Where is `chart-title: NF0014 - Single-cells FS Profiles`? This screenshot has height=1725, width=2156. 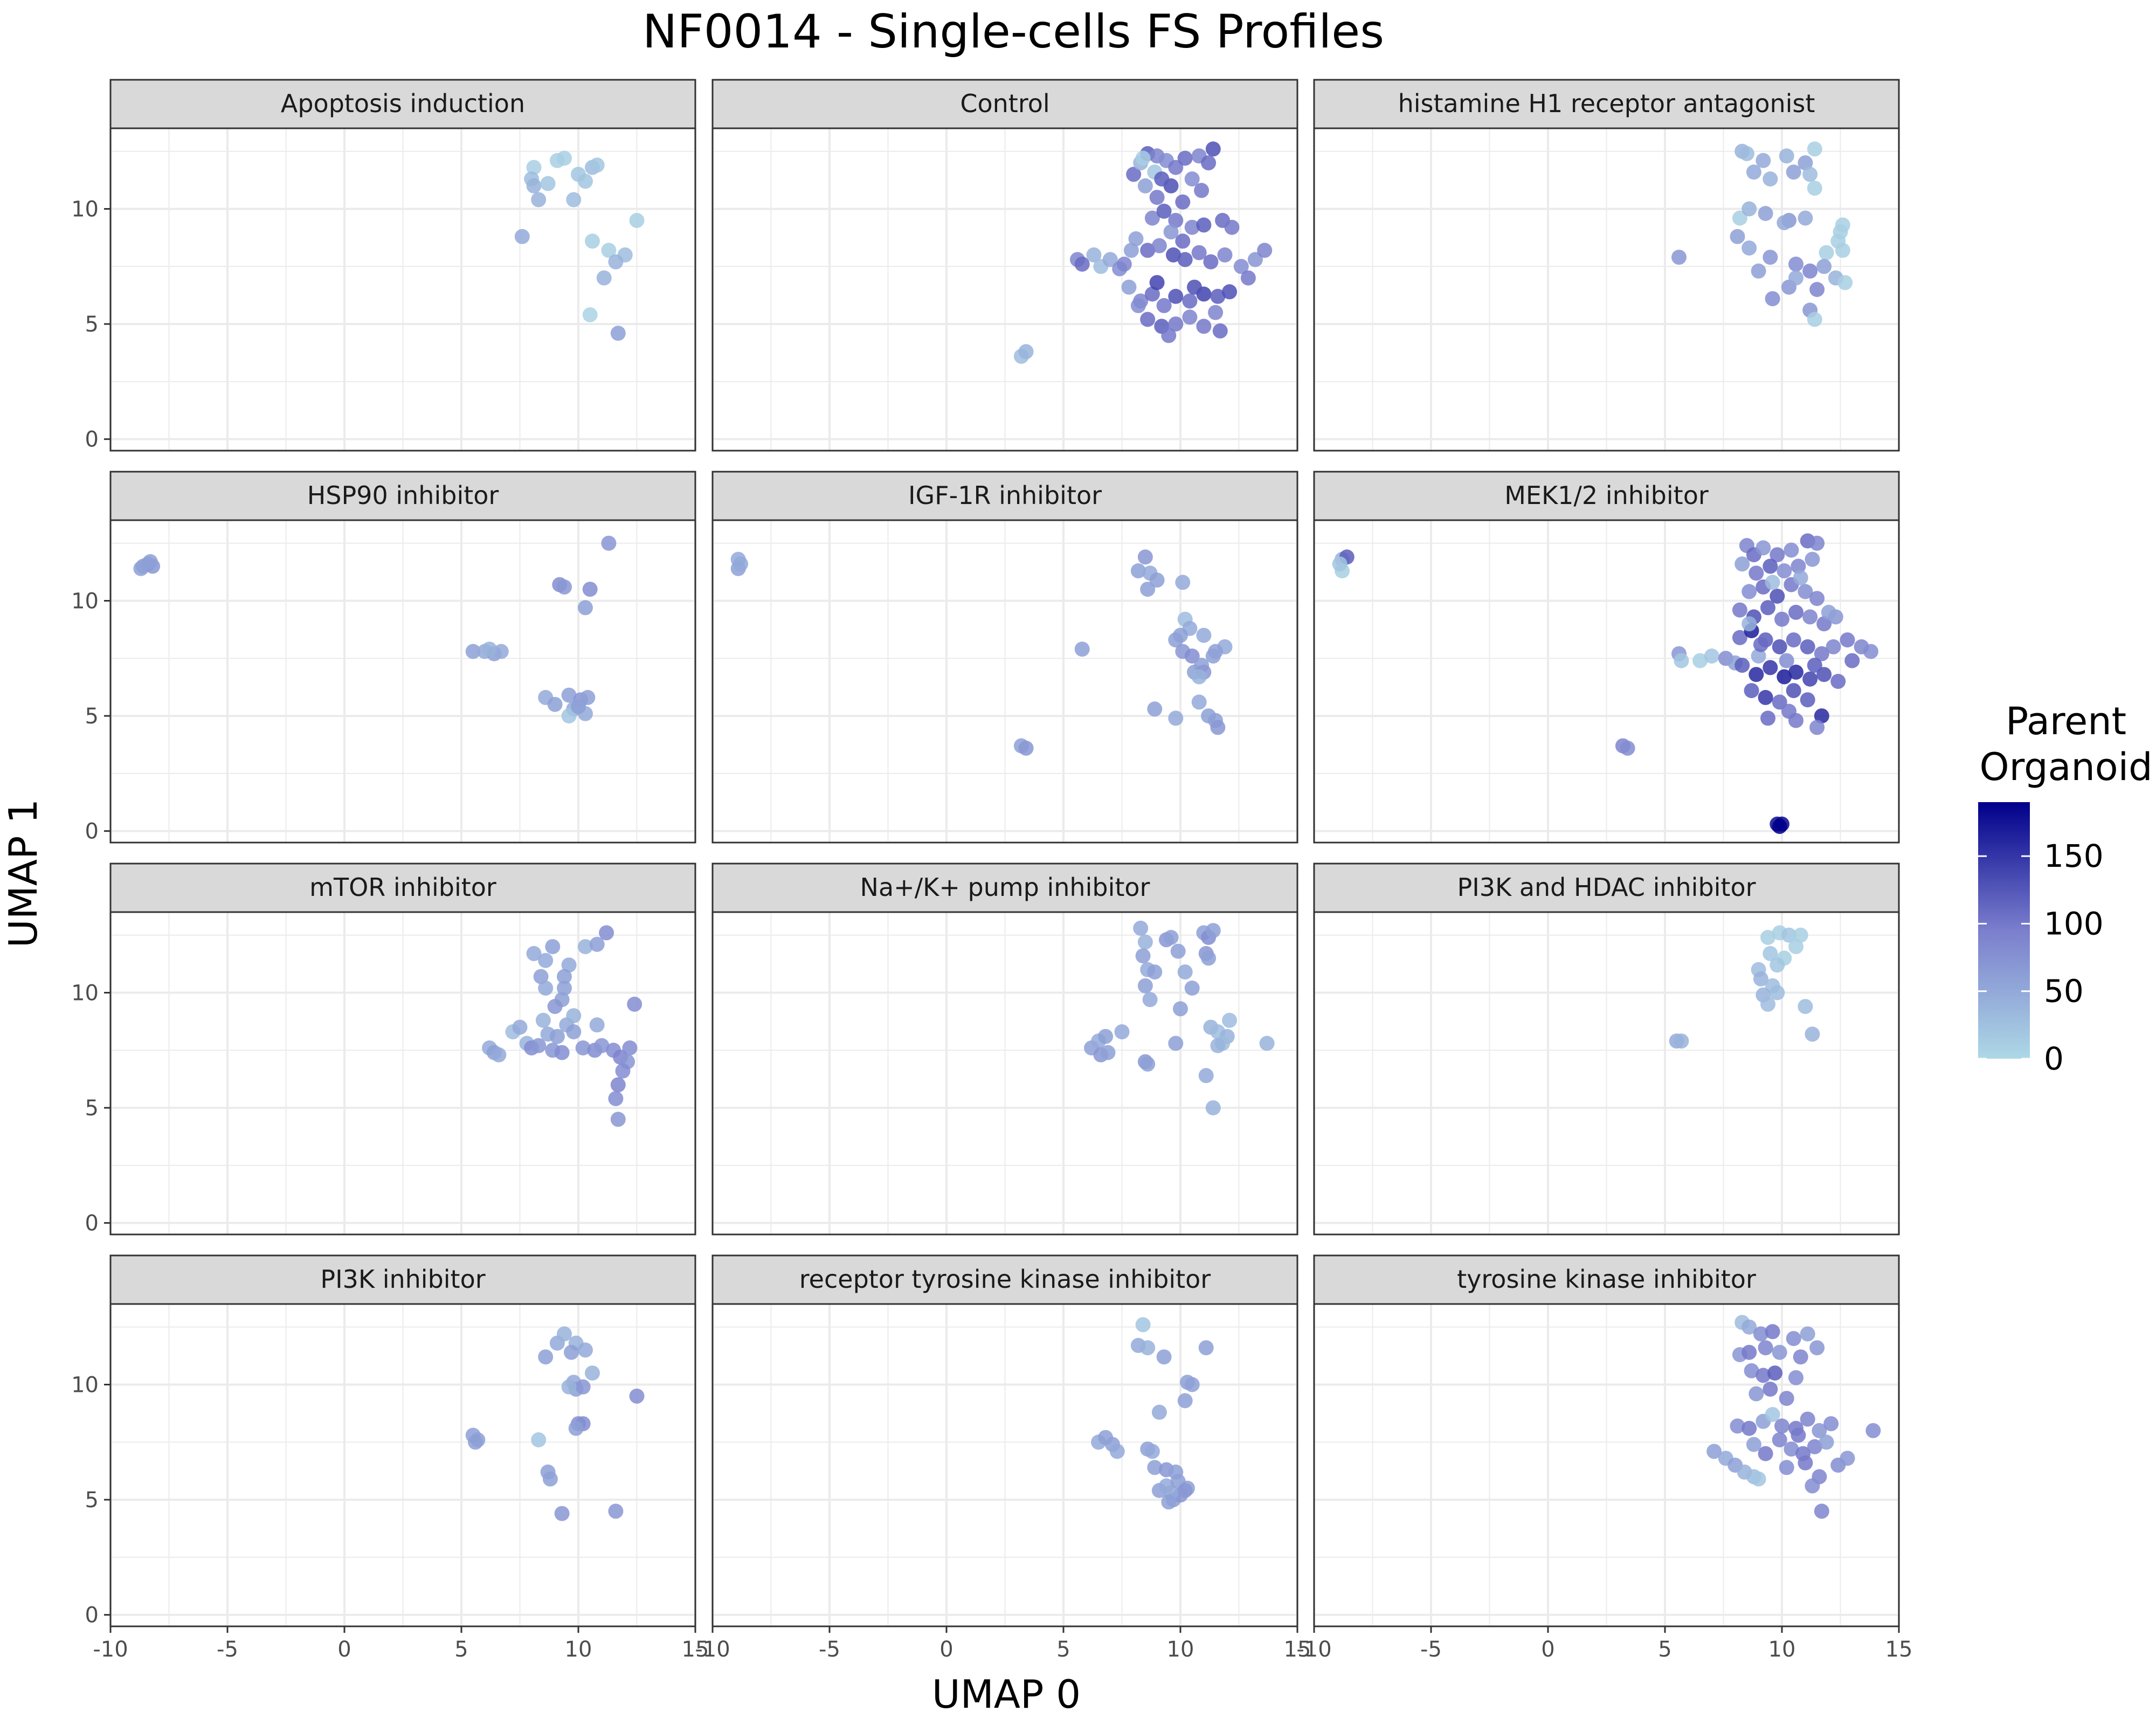
chart-title: NF0014 - Single-cells FS Profiles is located at coordinates (1013, 32).